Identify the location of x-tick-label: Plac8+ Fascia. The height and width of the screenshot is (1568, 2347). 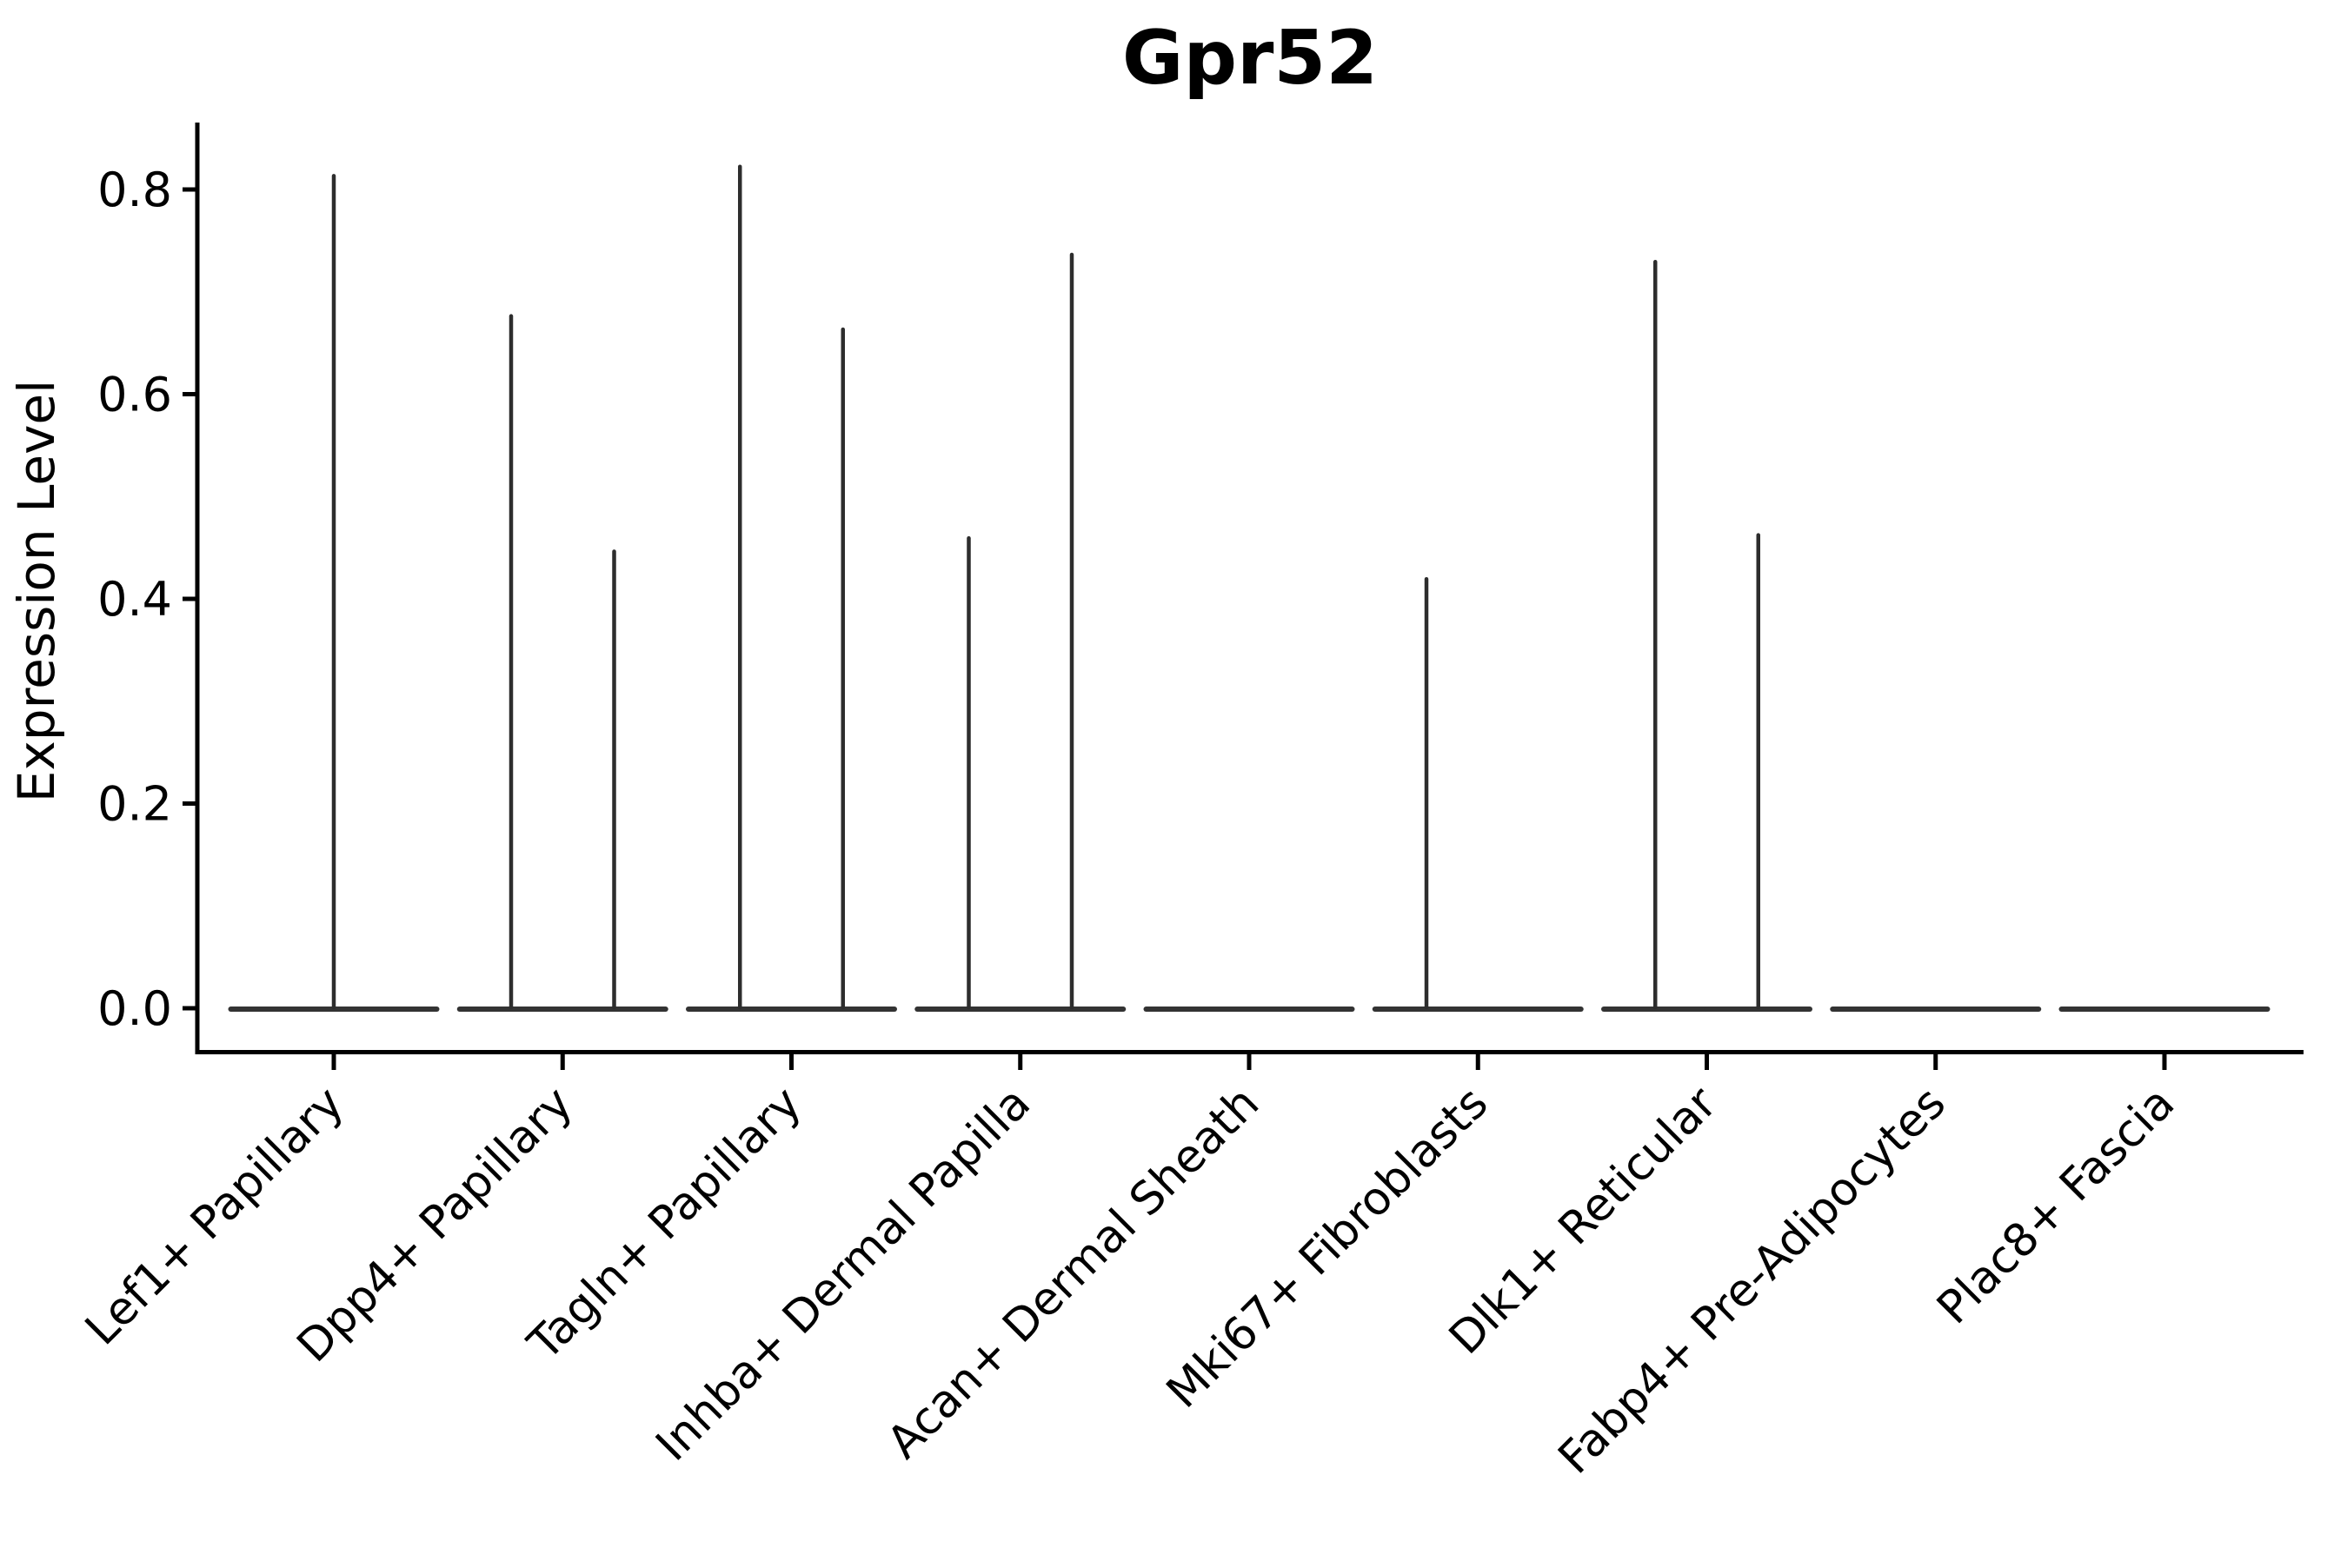
(2055, 1205).